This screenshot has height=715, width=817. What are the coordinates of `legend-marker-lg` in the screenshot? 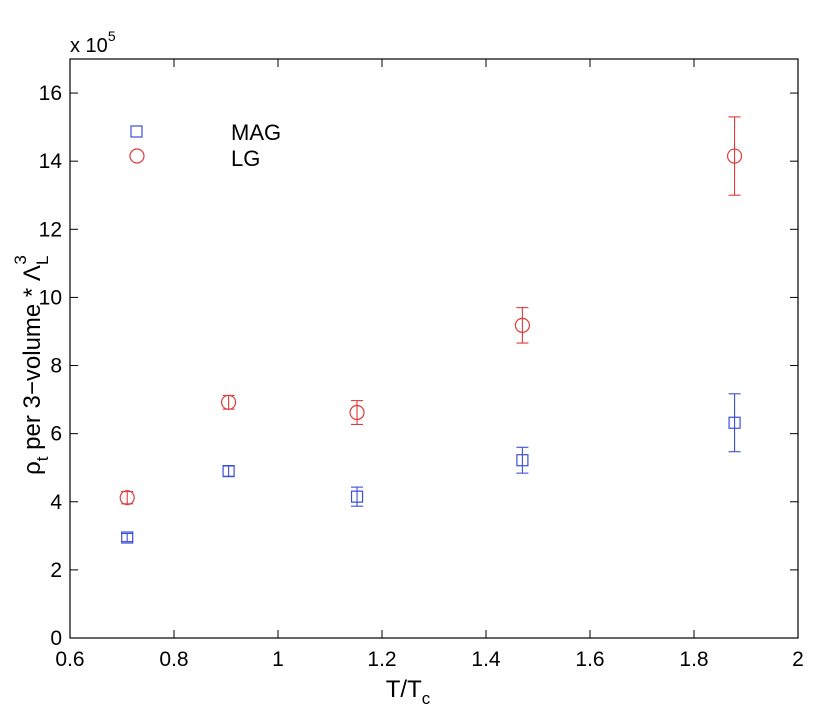 It's located at (137, 156).